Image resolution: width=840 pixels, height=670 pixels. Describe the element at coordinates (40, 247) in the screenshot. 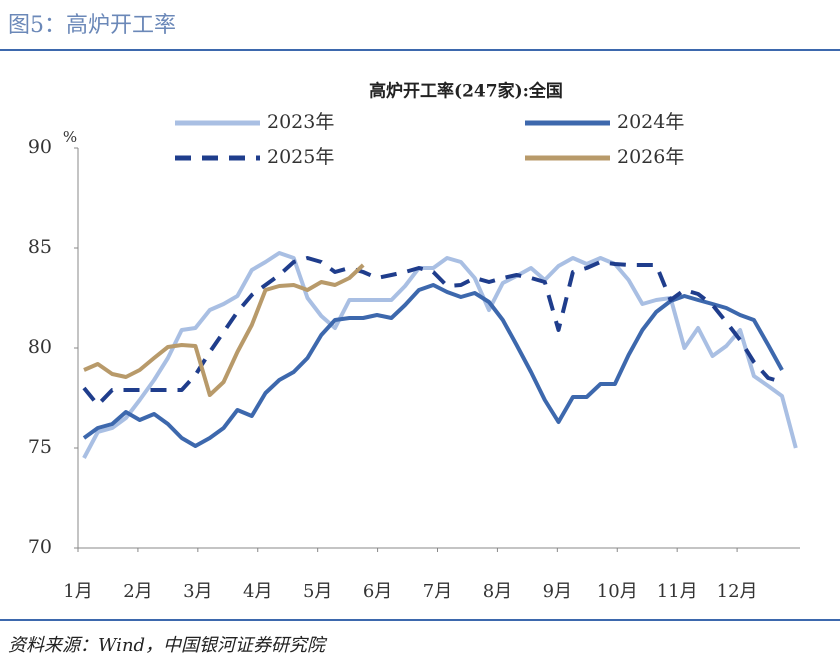

I see `y-tick-label: 85` at that location.